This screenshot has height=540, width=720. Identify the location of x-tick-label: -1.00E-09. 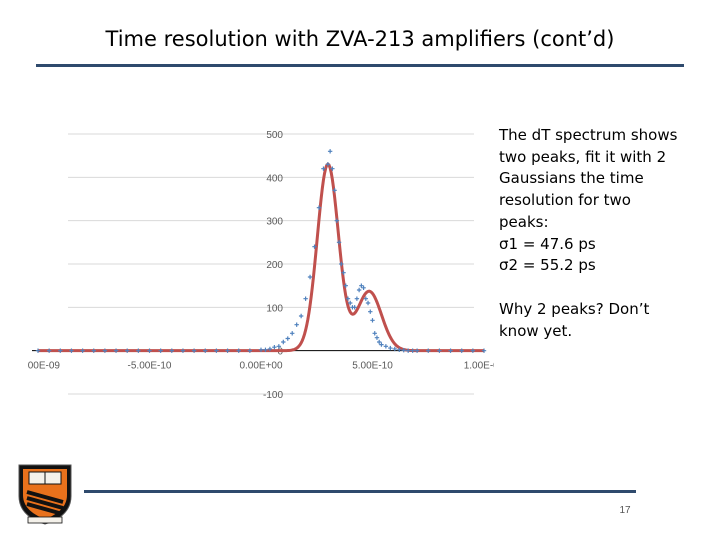
(44, 366).